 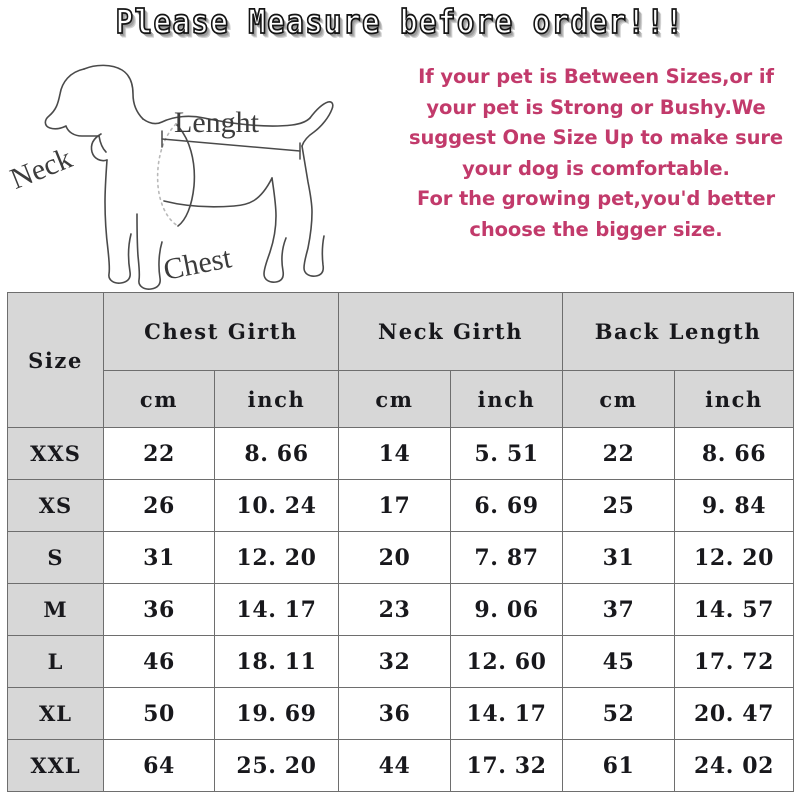 I want to click on note-line: choose the bigger size., so click(x=596, y=229).